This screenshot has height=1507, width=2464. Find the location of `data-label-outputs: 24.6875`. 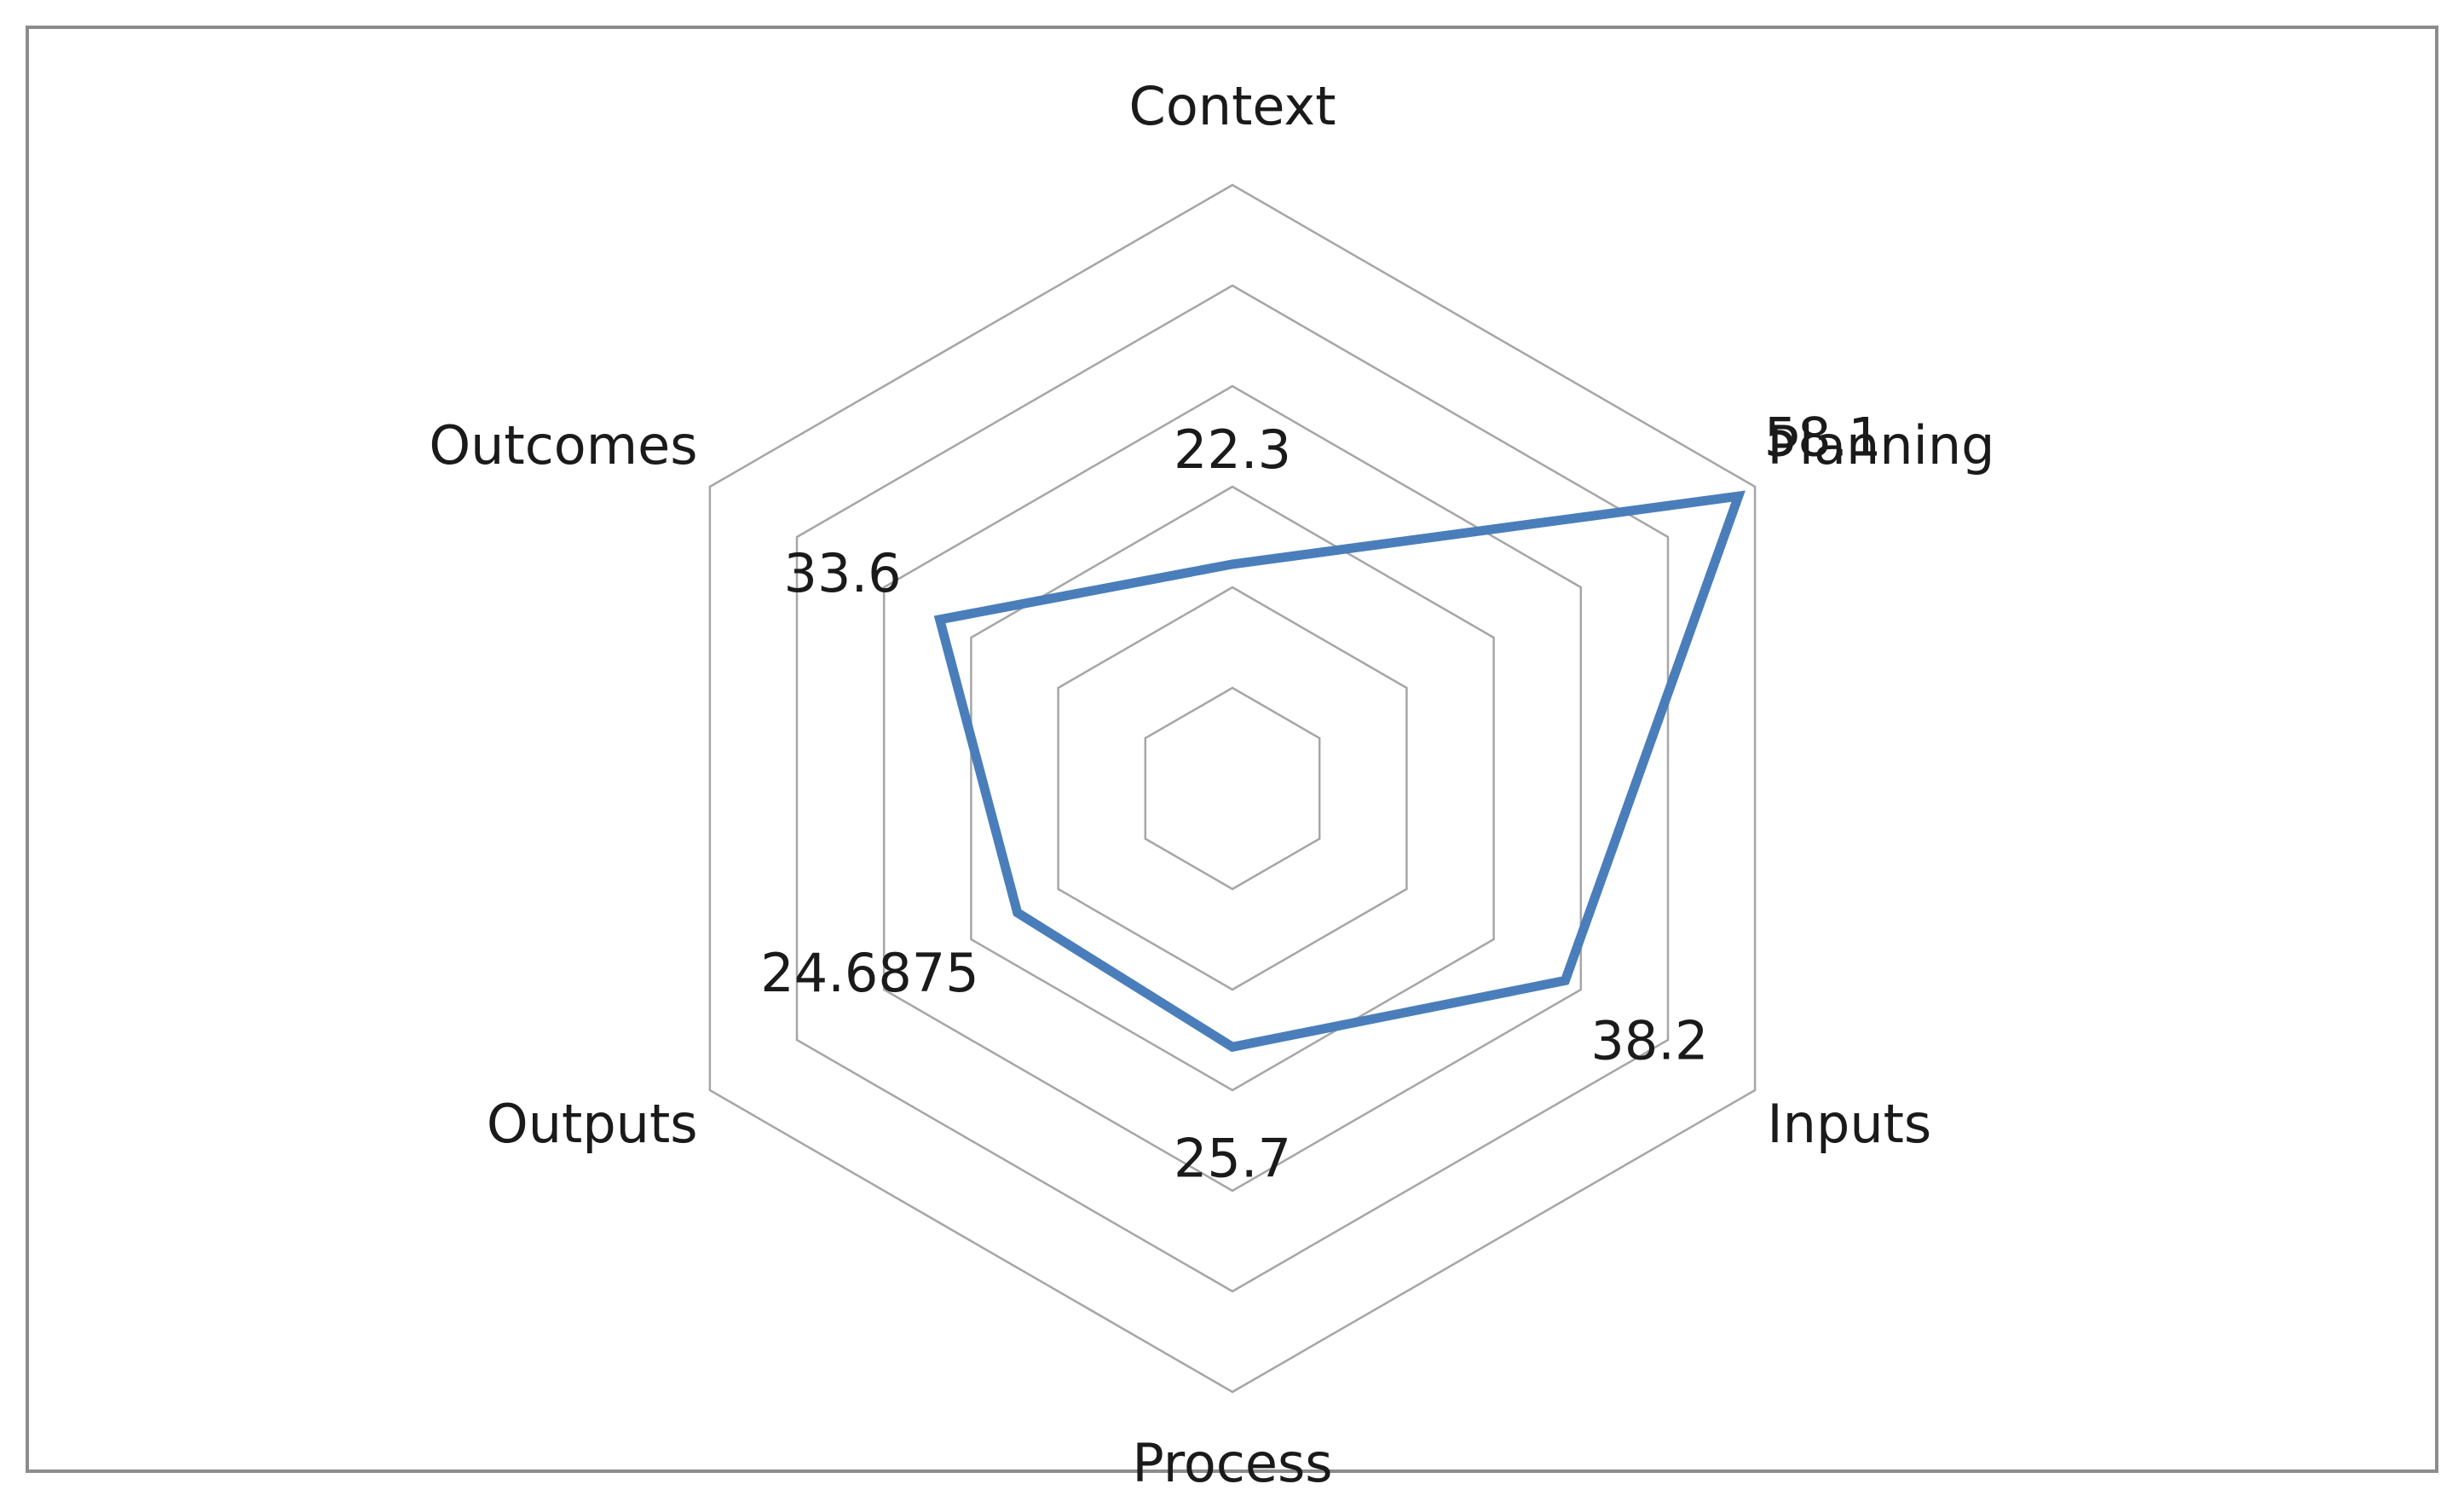

data-label-outputs: 24.6875 is located at coordinates (869, 973).